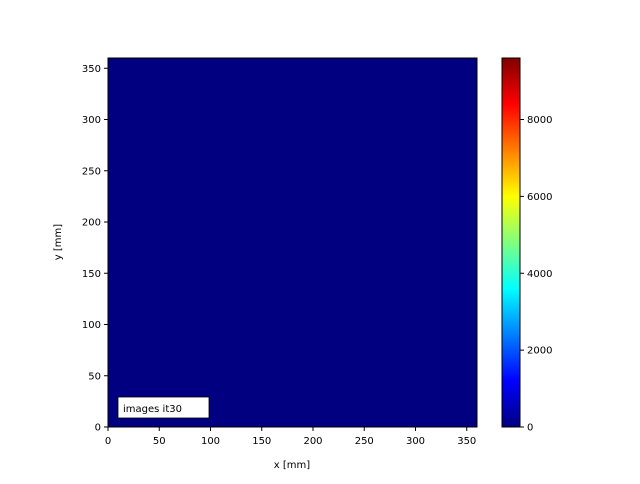  What do you see at coordinates (261, 441) in the screenshot?
I see `x-tick-label: 150` at bounding box center [261, 441].